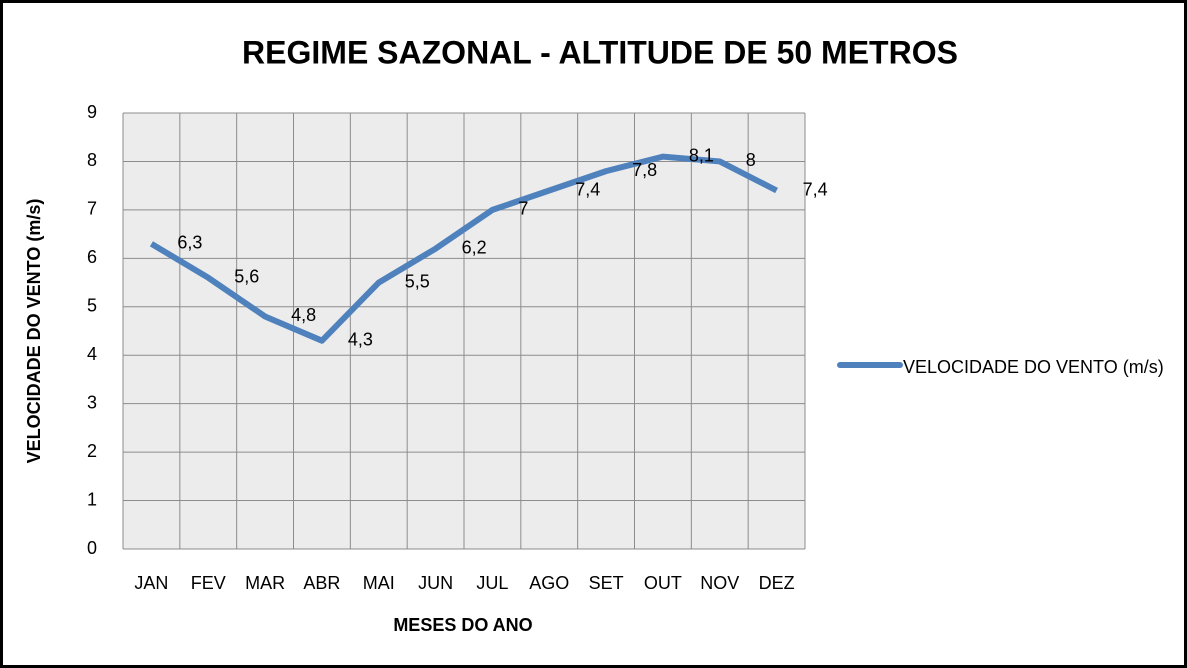 The image size is (1187, 668). Describe the element at coordinates (92, 499) in the screenshot. I see `y-tick-label: 1` at that location.